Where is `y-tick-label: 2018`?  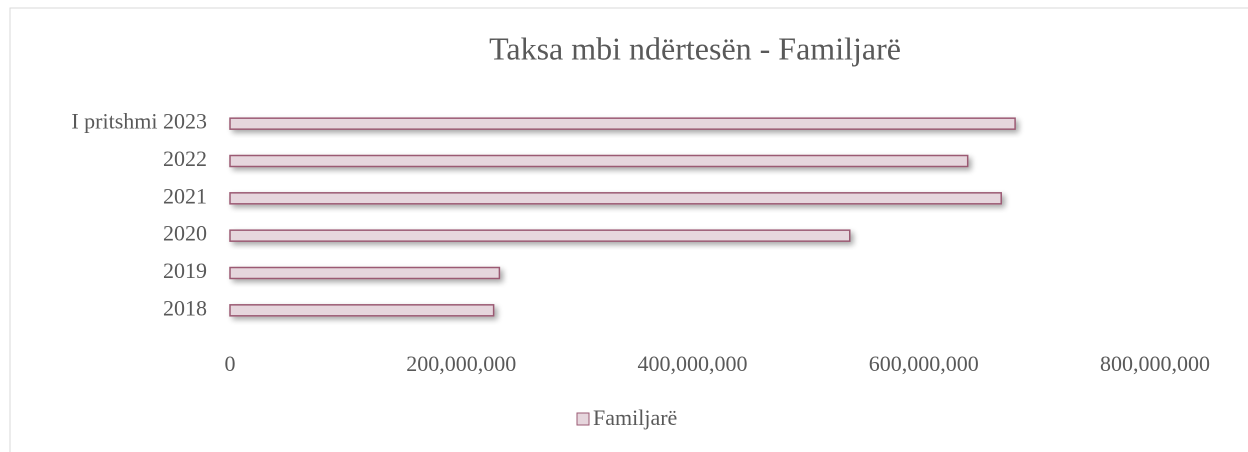 y-tick-label: 2018 is located at coordinates (185, 307).